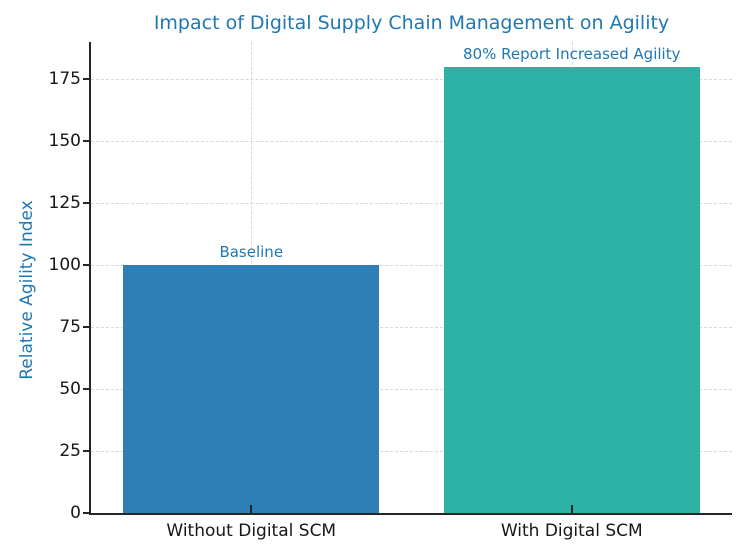  Describe the element at coordinates (64, 203) in the screenshot. I see `y-tick-label-125: 125` at that location.